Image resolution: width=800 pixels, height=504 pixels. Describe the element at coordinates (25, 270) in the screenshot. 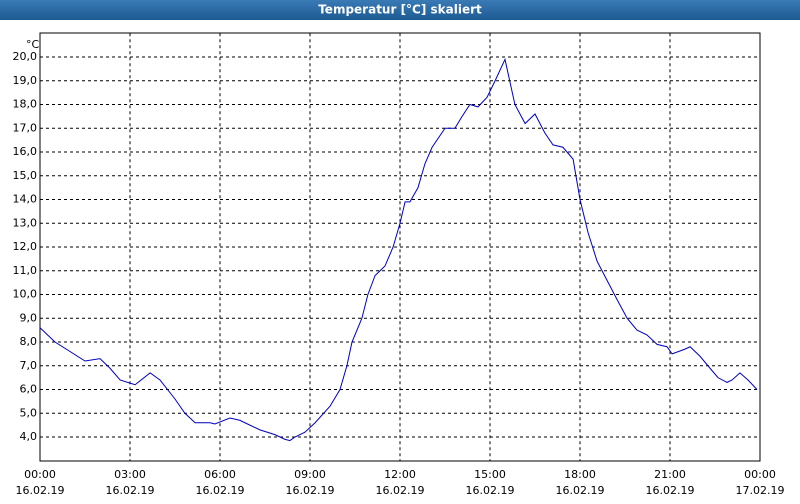

I see `y-tick-label: 11,0` at that location.